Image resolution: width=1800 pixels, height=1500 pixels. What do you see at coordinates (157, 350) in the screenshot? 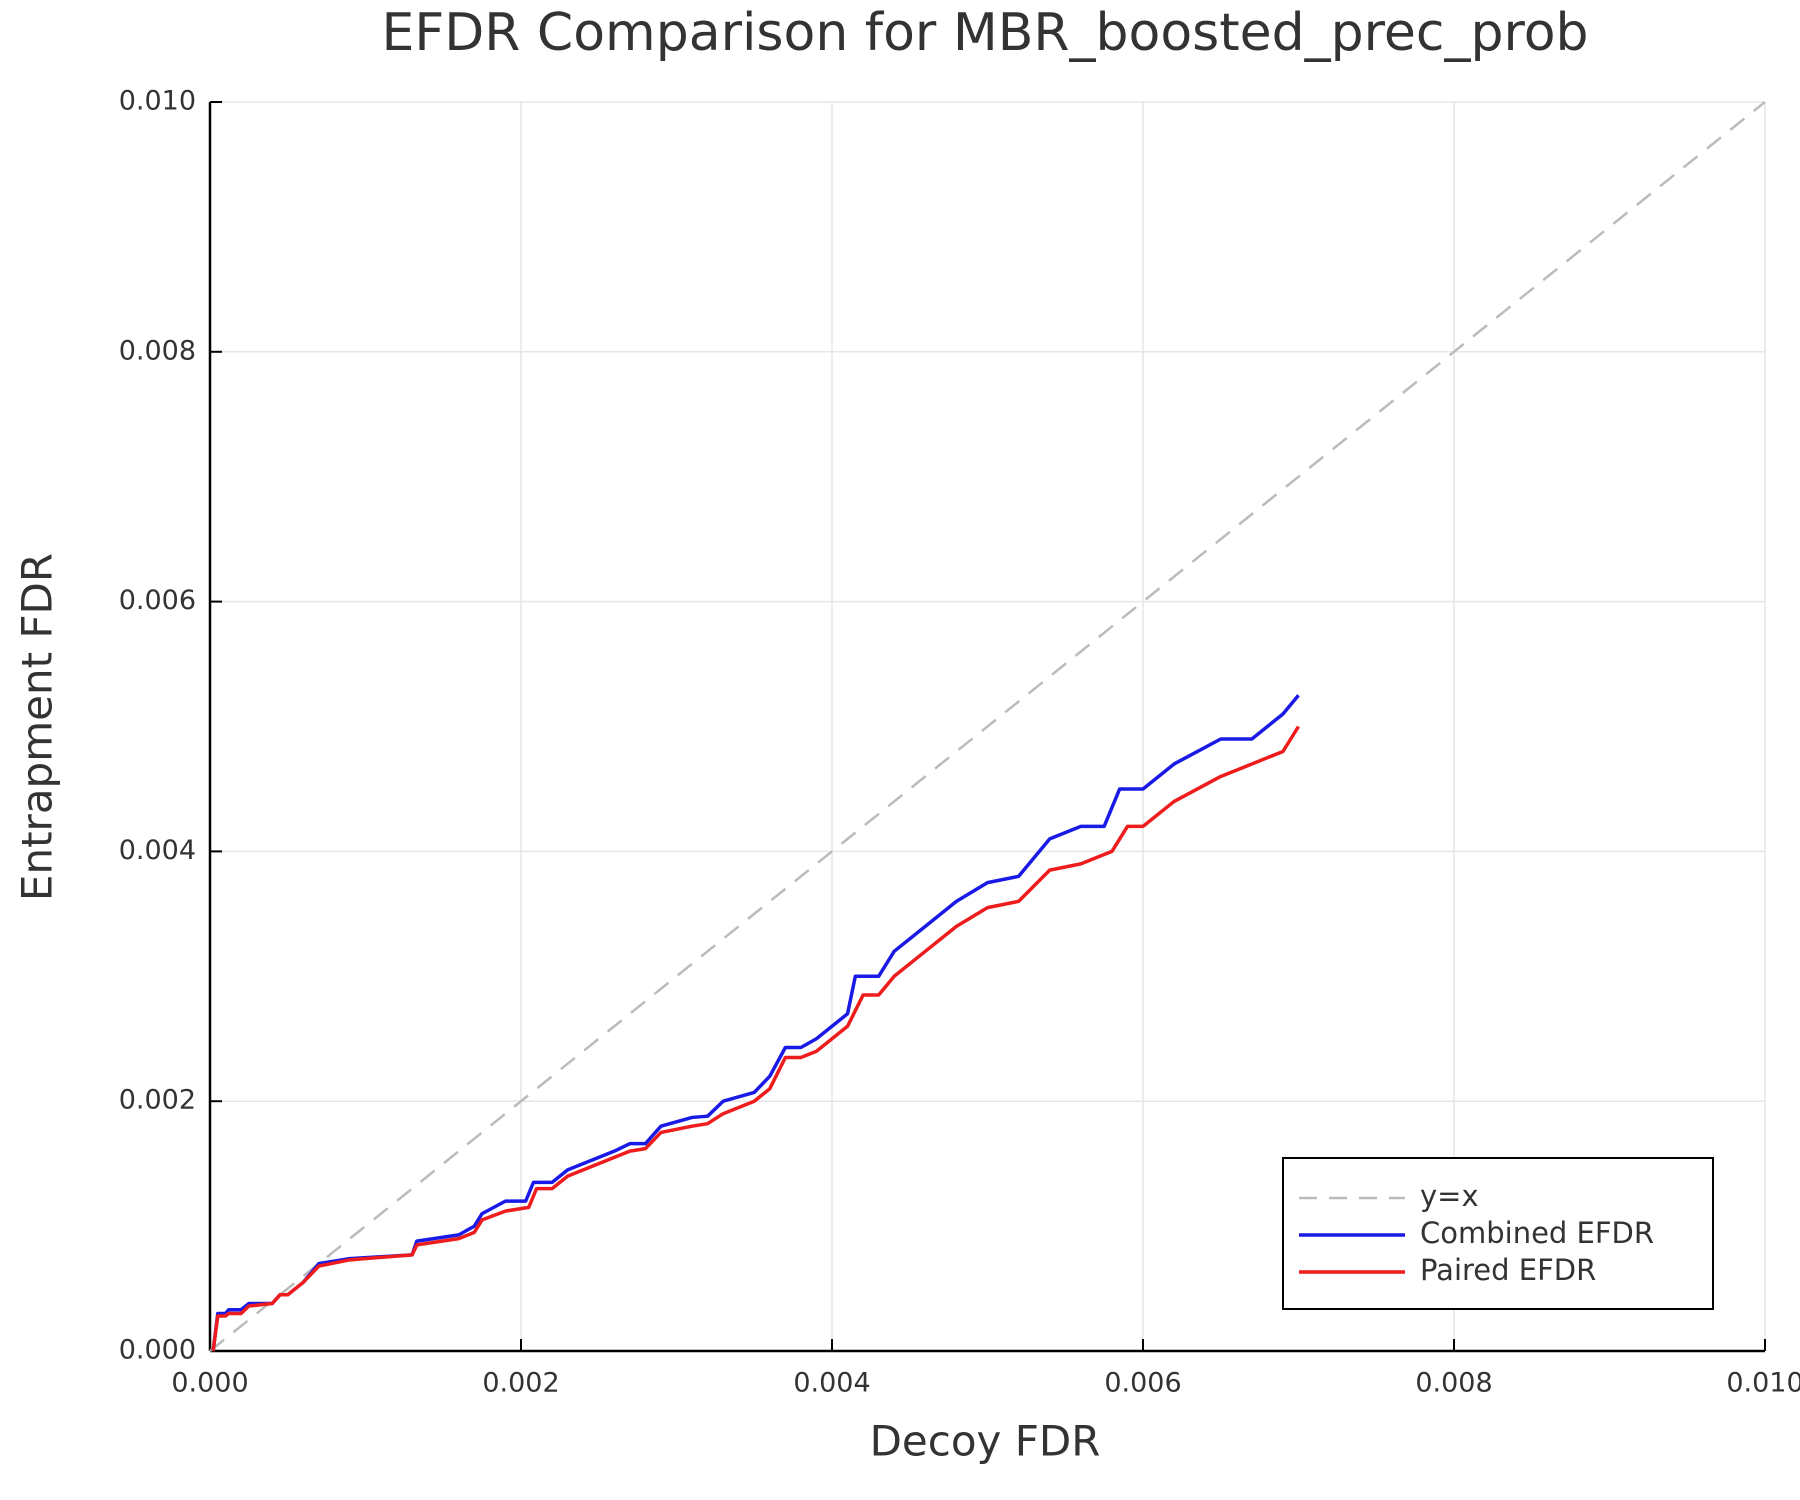
I see `y-tick-label: 0.008` at bounding box center [157, 350].